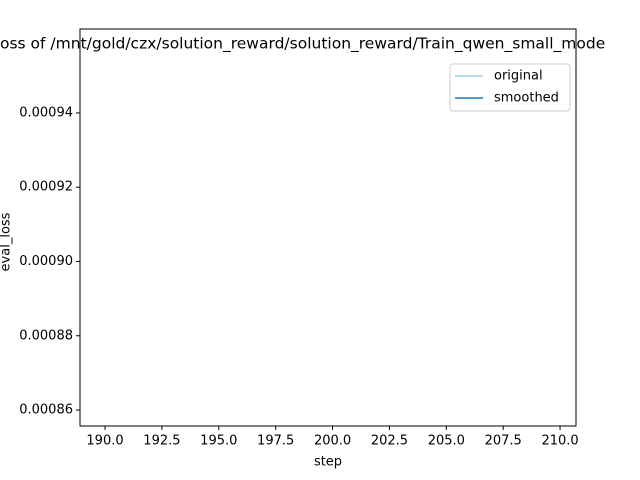  I want to click on x-tick-label: 202.5, so click(389, 441).